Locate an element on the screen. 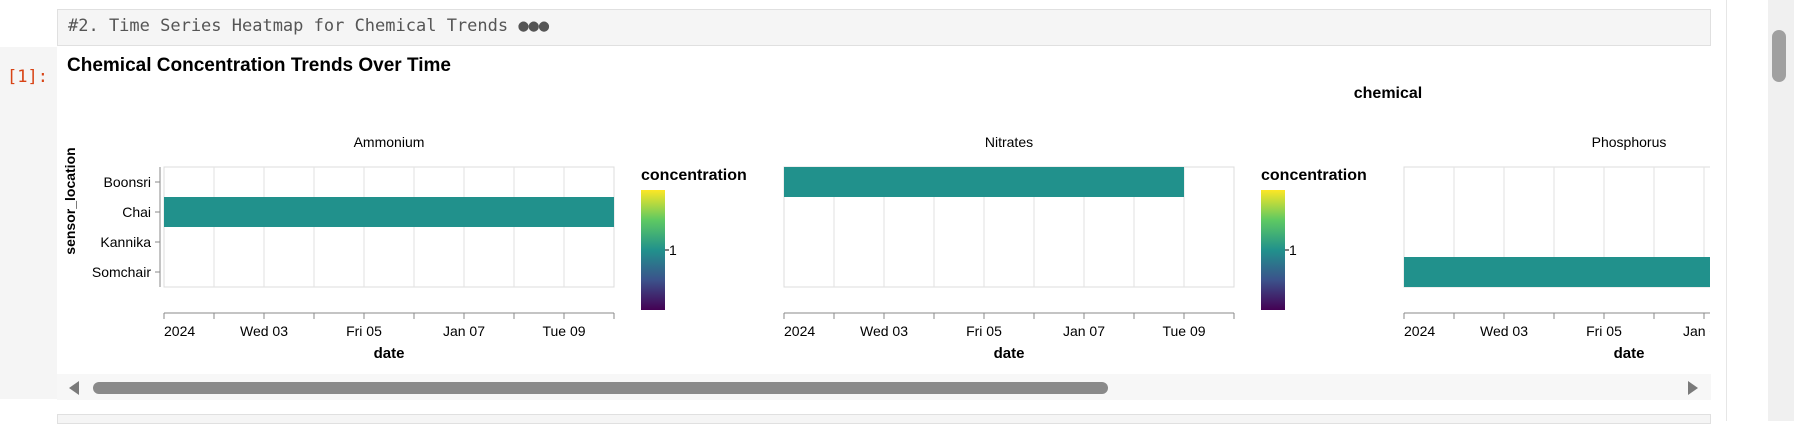  side-panel is located at coordinates (1747, 210).